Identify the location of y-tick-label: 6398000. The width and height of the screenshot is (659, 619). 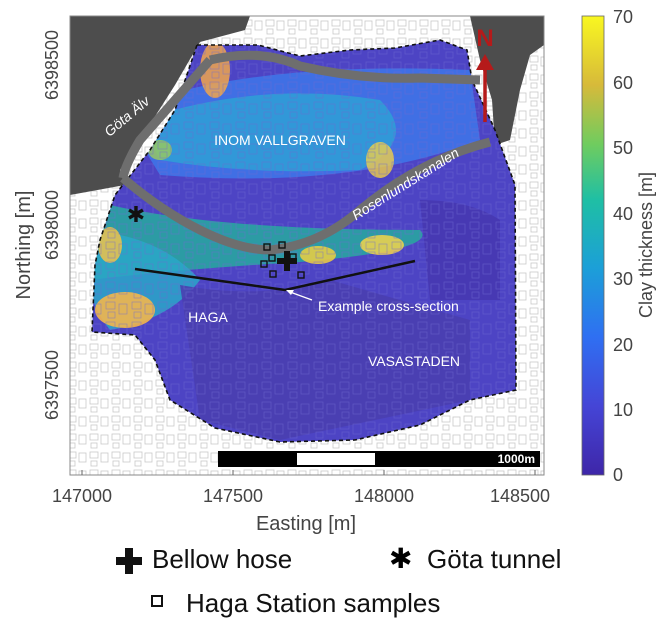
(52, 225).